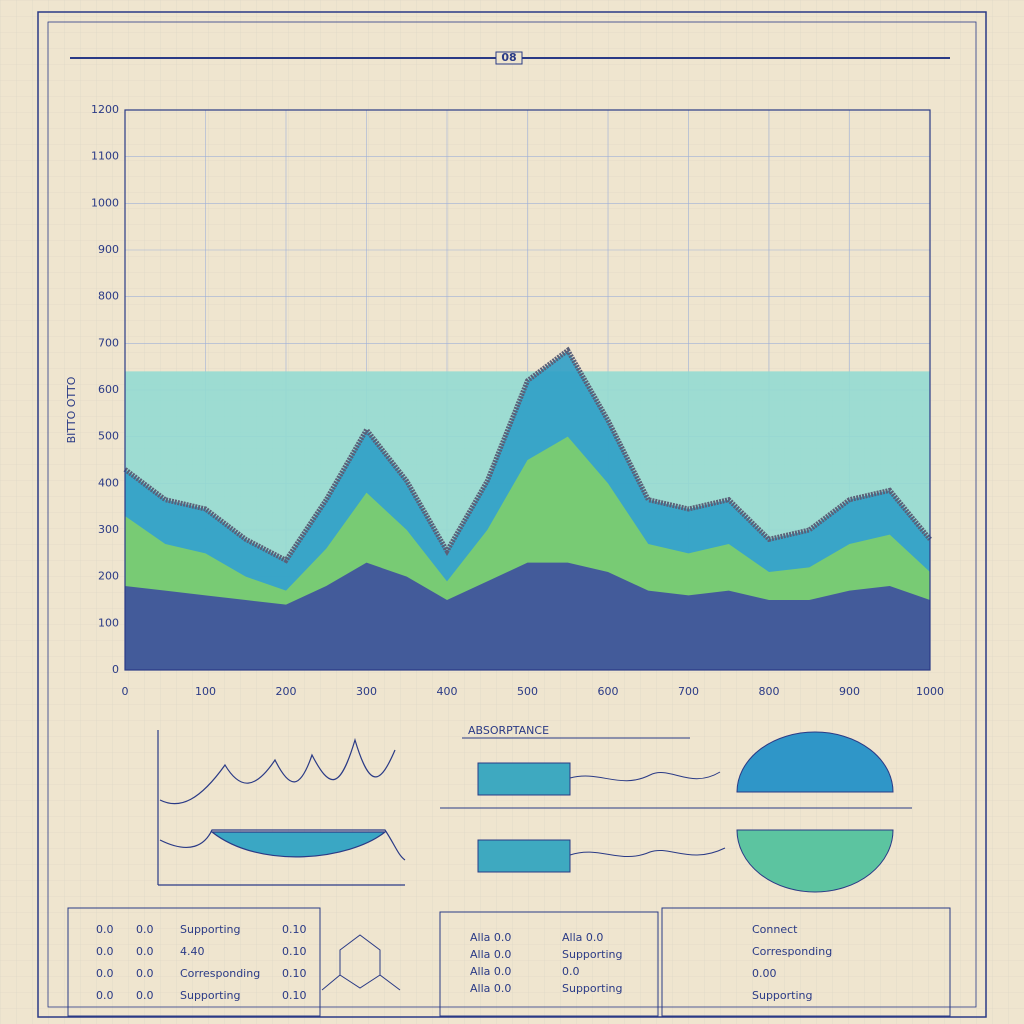 This screenshot has height=1024, width=1024. I want to click on legend-boxes, so click(509, 962).